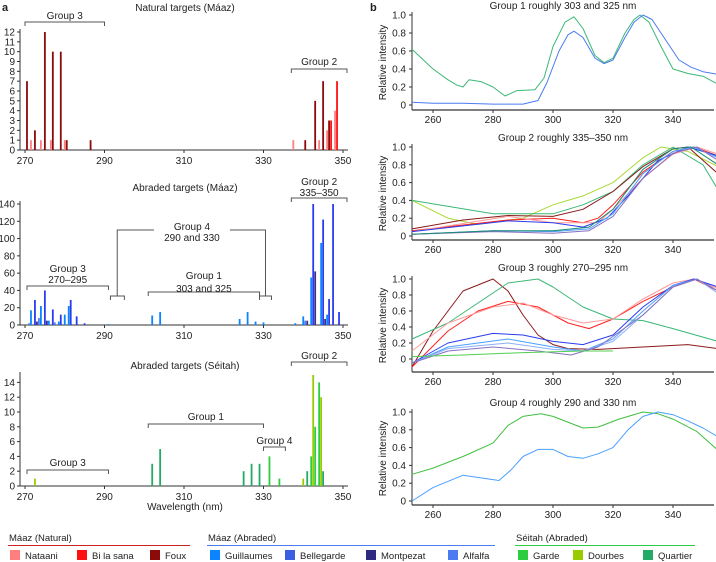  Describe the element at coordinates (67, 466) in the screenshot. I see `group-annotation: Group 3` at that location.